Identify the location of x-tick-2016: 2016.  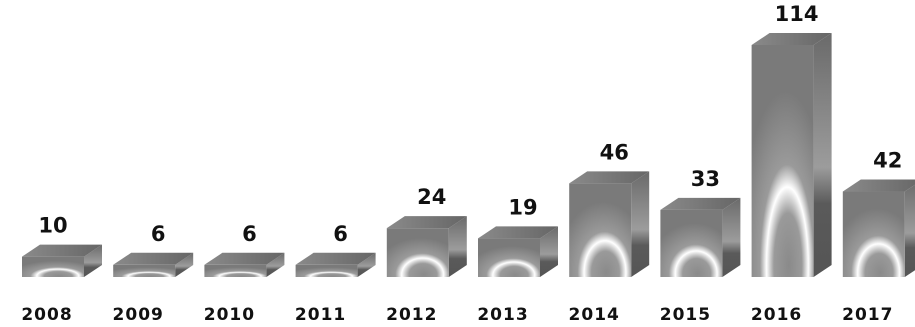
(776, 315).